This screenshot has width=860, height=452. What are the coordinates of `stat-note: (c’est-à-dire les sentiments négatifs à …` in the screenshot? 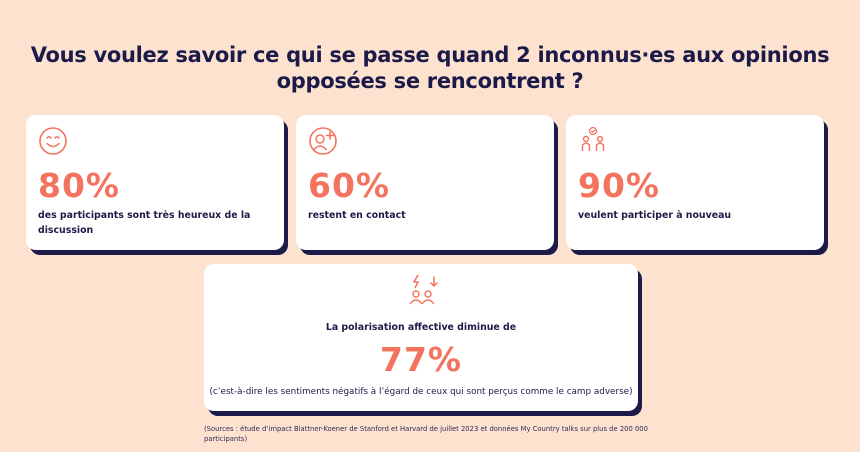 It's located at (421, 392).